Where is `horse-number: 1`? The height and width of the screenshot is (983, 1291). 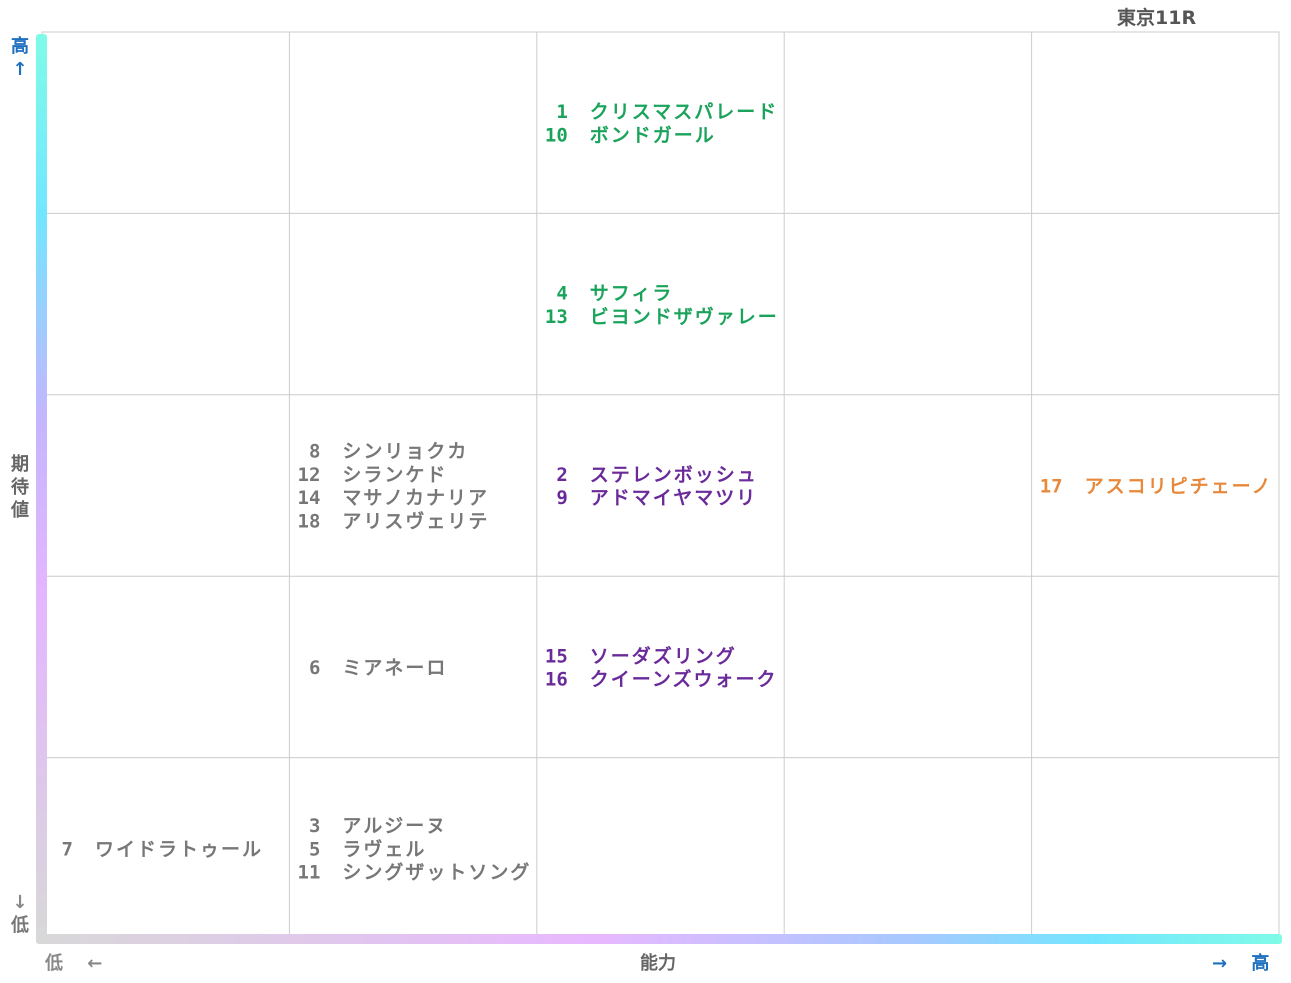 horse-number: 1 is located at coordinates (561, 112).